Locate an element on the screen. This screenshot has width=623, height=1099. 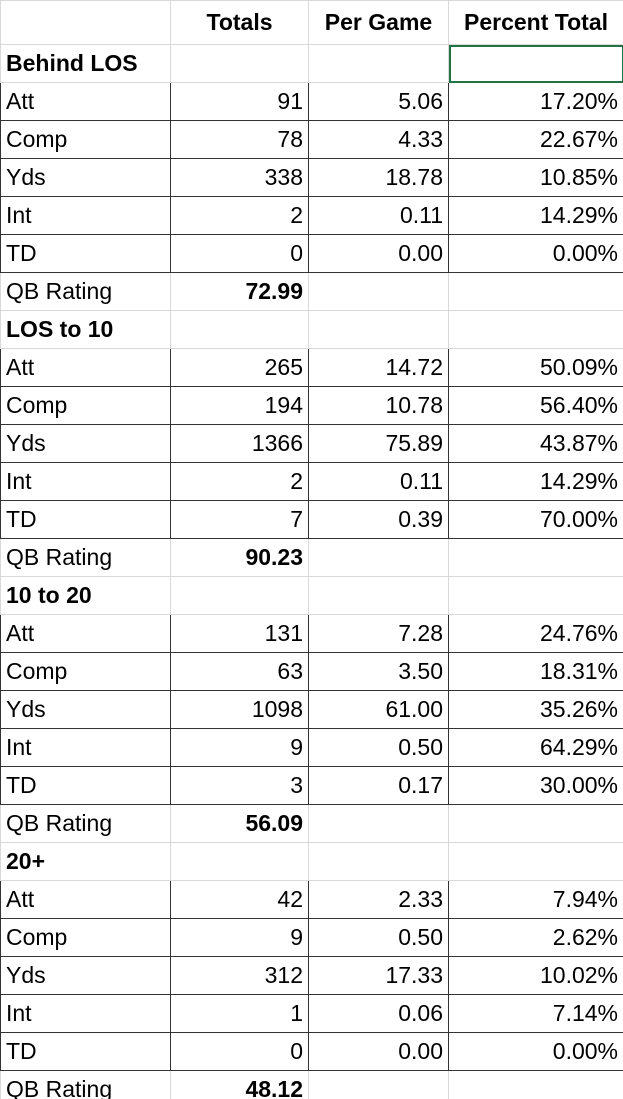
cell: 5.06 is located at coordinates (378, 101).